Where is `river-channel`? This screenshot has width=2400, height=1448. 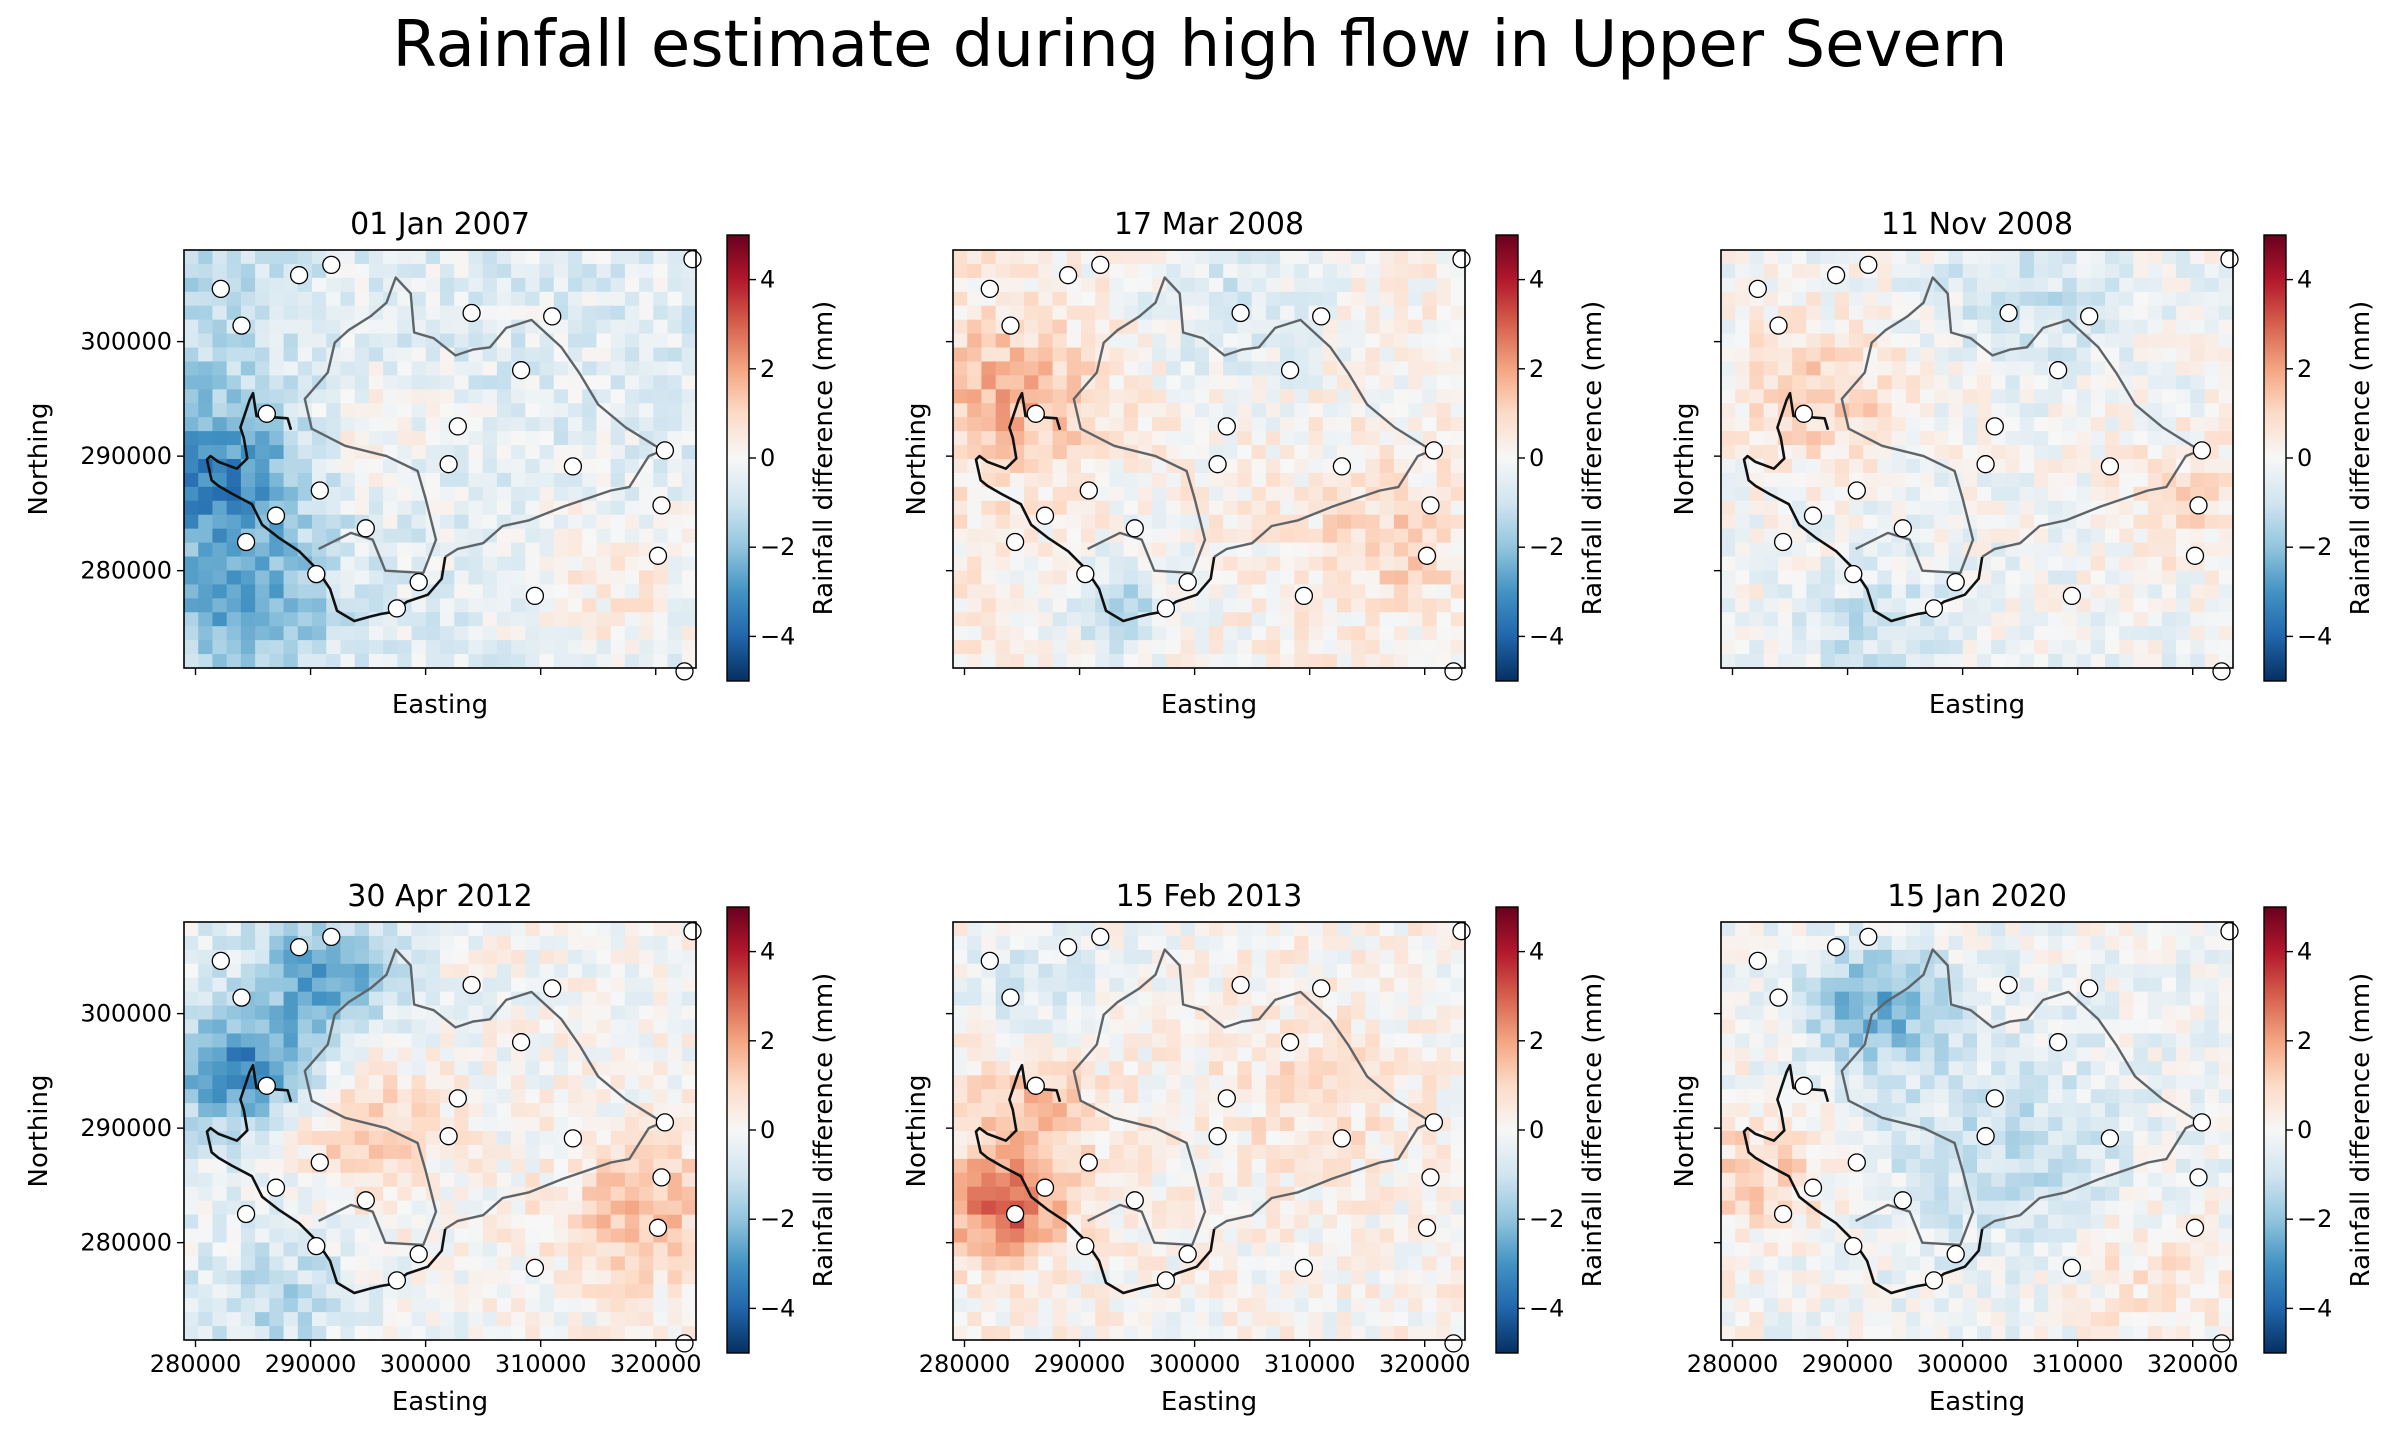
river-channel is located at coordinates (1863, 507).